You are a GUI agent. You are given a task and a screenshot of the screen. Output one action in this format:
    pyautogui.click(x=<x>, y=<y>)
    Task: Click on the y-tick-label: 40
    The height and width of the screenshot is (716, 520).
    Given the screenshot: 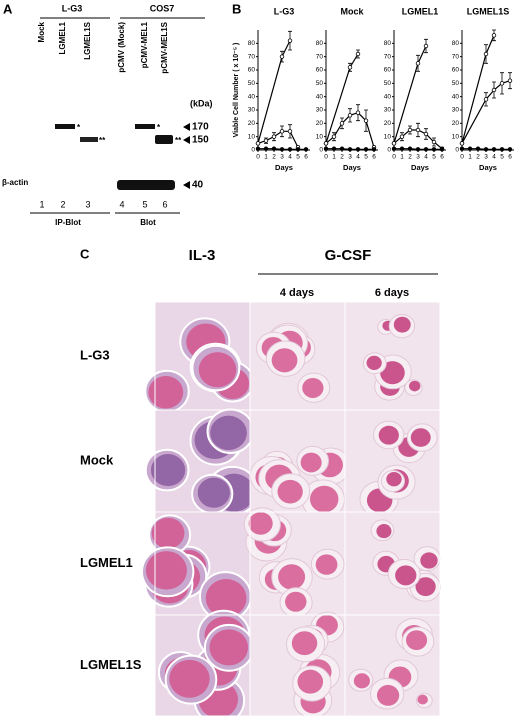 What is the action you would take?
    pyautogui.click(x=320, y=96)
    